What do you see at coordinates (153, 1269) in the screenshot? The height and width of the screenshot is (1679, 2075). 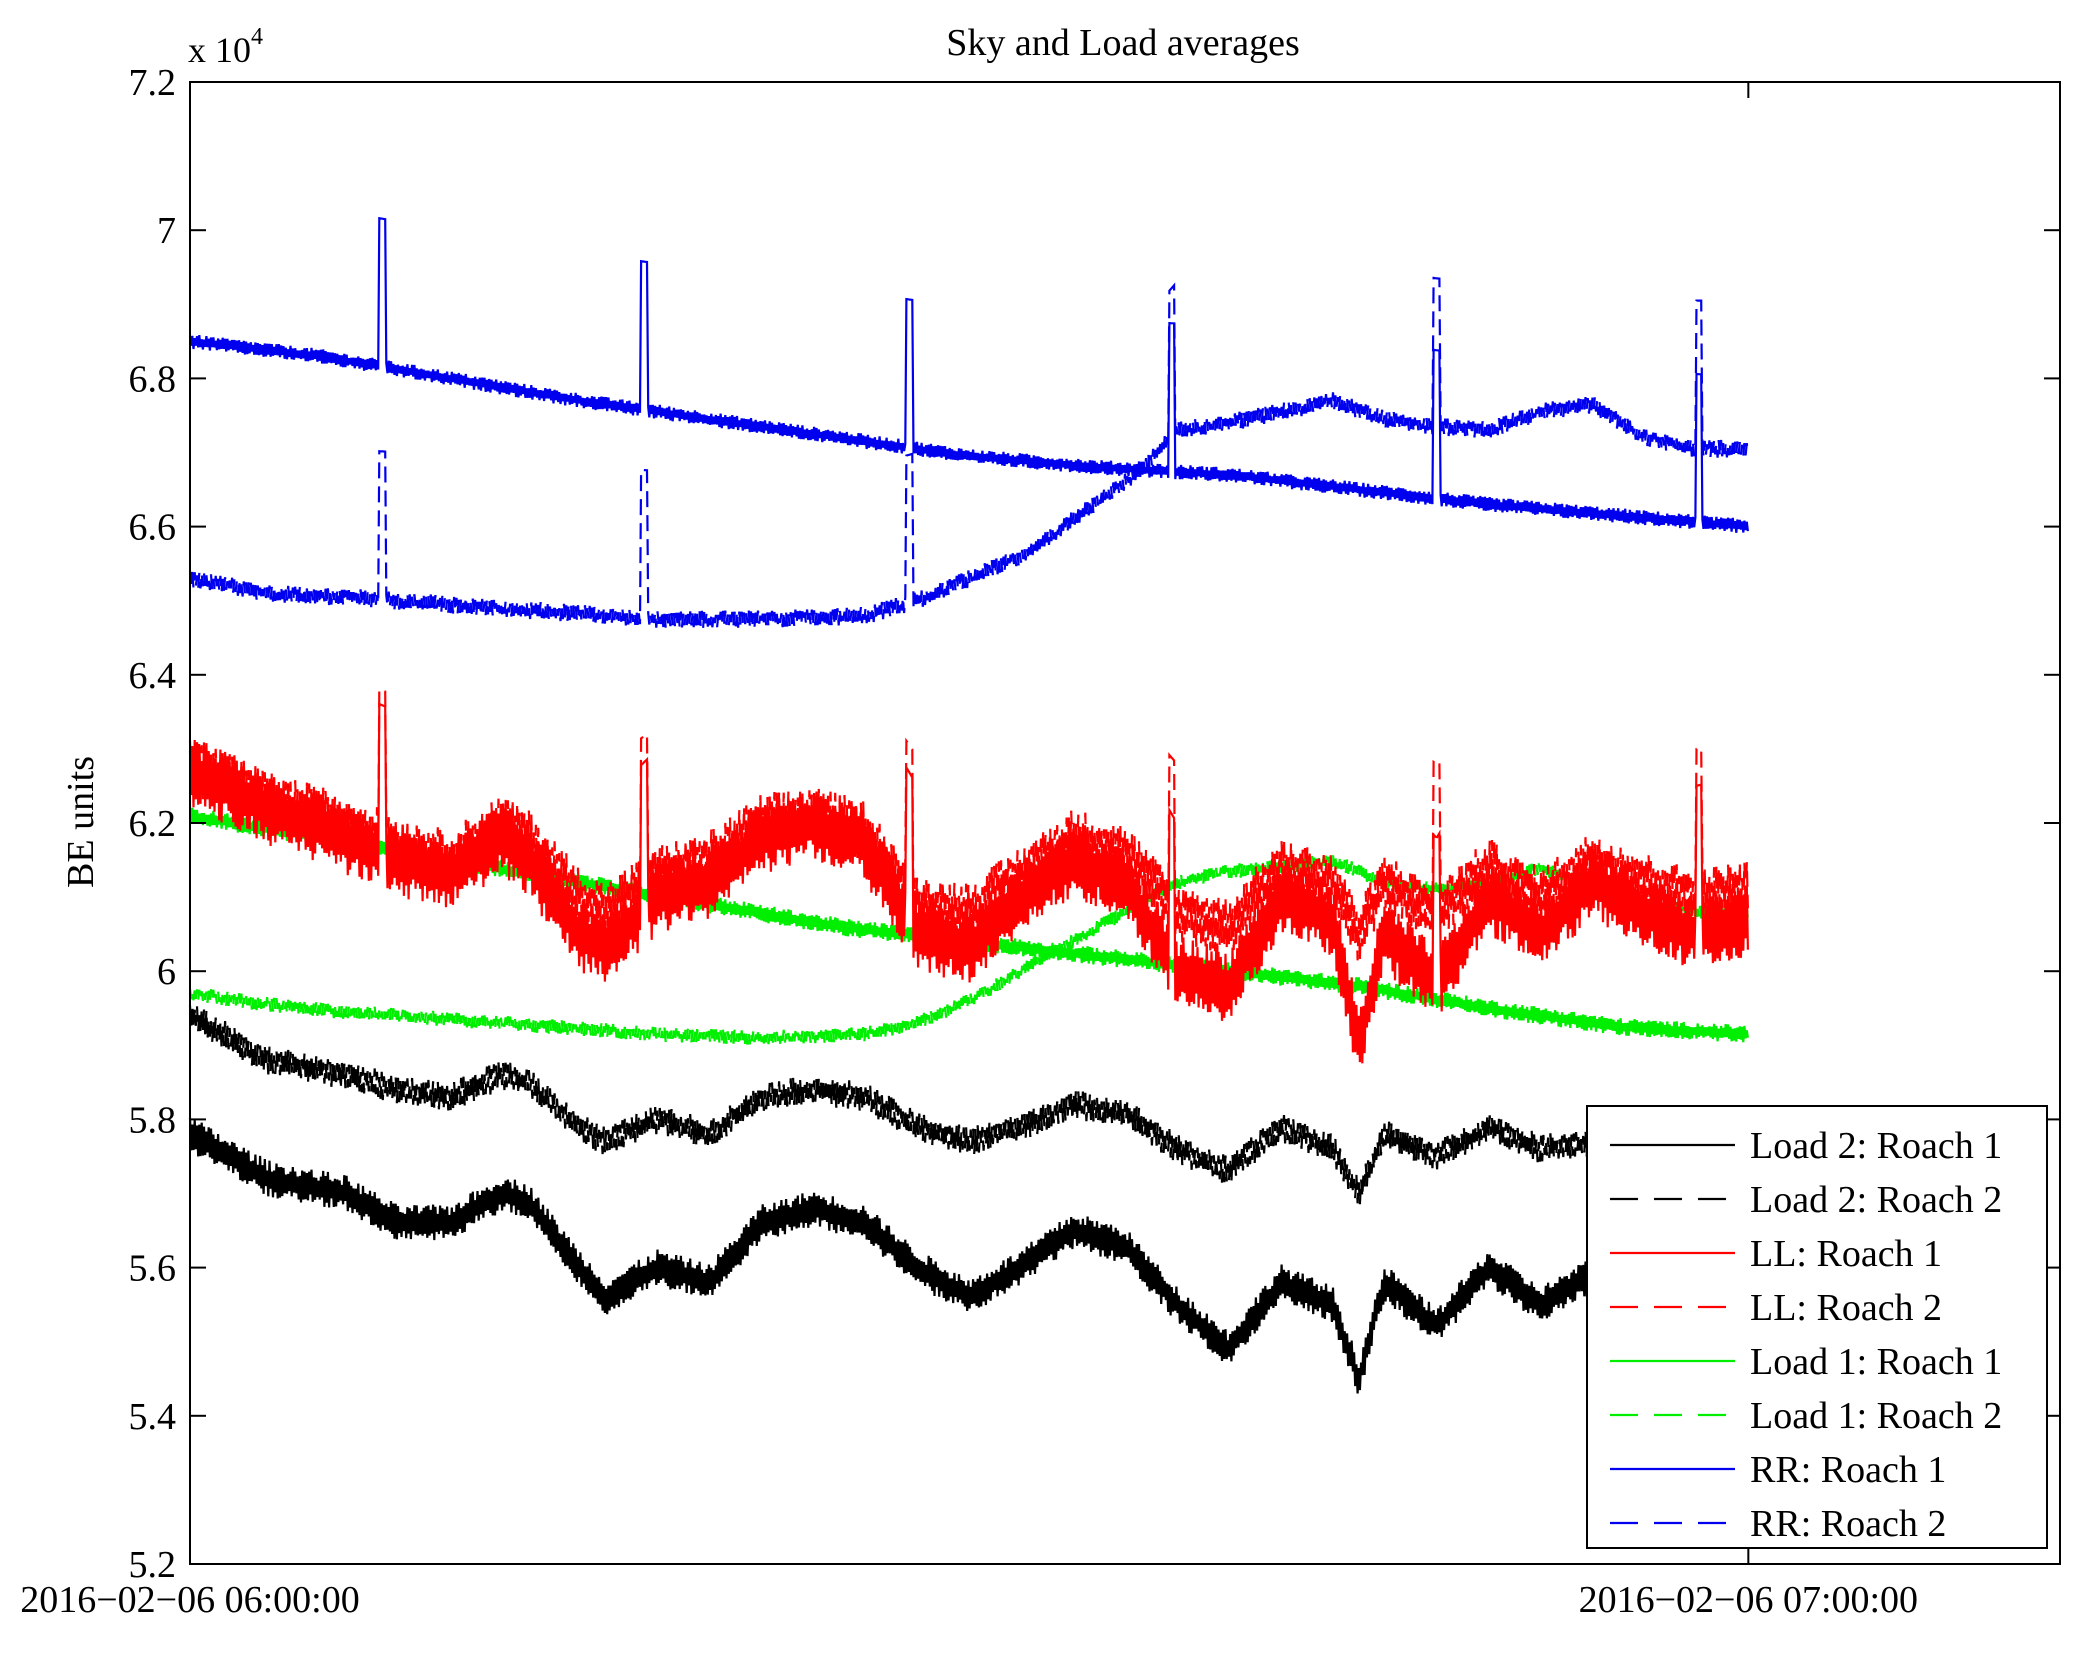 I see `y-tick-label: 5.6` at bounding box center [153, 1269].